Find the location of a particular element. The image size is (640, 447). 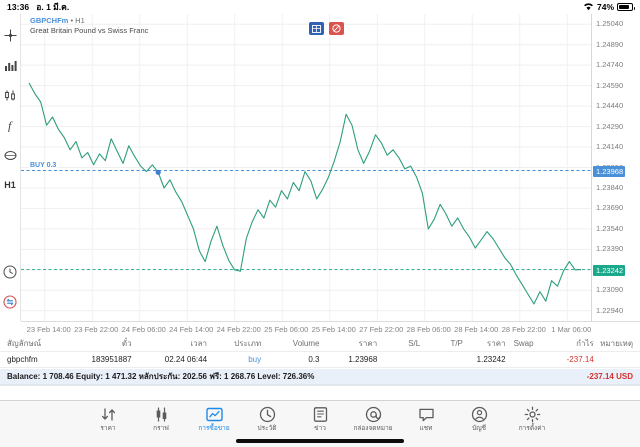

divider is located at coordinates (320, 385).